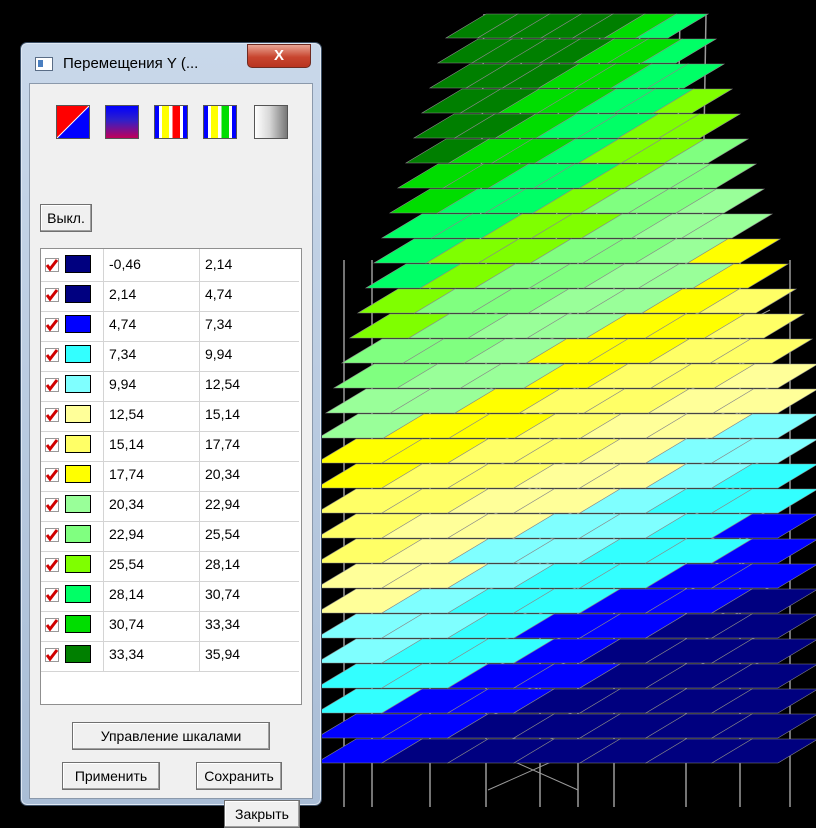 The height and width of the screenshot is (828, 816). Describe the element at coordinates (127, 534) in the screenshot. I see `range-from: 22,94` at that location.